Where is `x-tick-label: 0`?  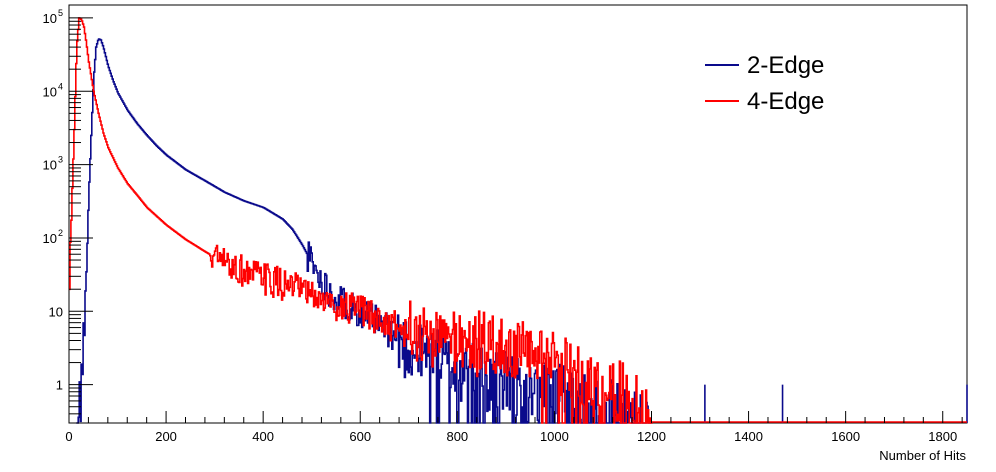 x-tick-label: 0 is located at coordinates (68, 436).